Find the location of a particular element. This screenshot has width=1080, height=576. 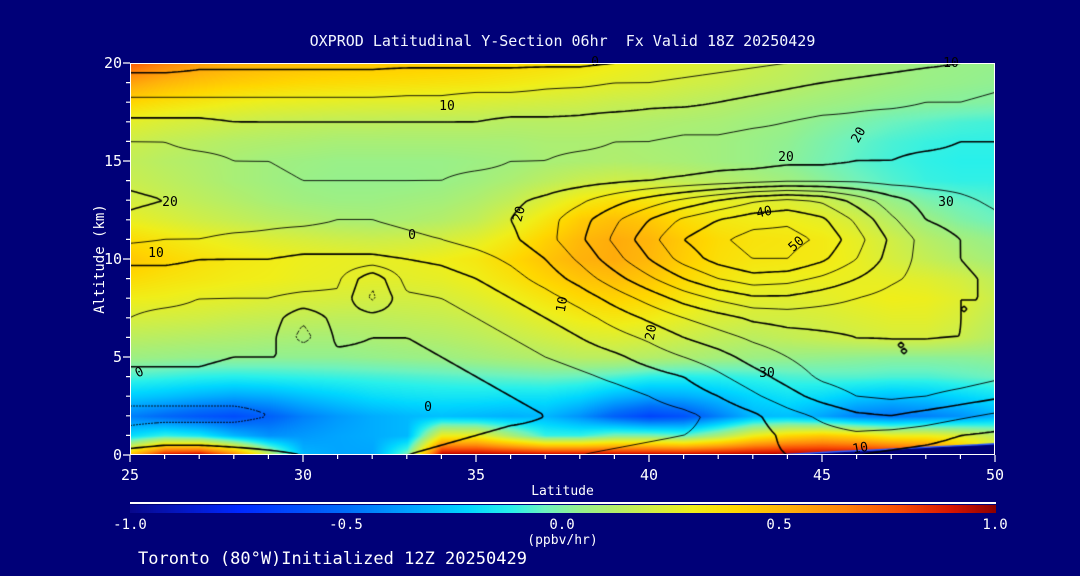

run-info-footer: Toronto (80°W)Initialized 12Z 20250429 is located at coordinates (332, 559).